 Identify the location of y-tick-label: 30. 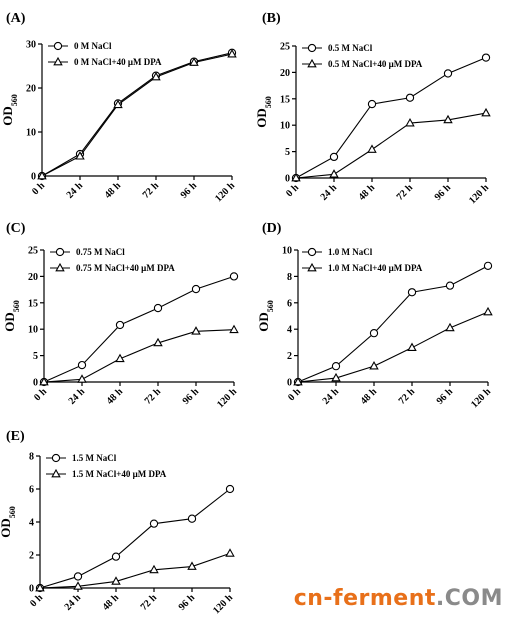
(31, 45).